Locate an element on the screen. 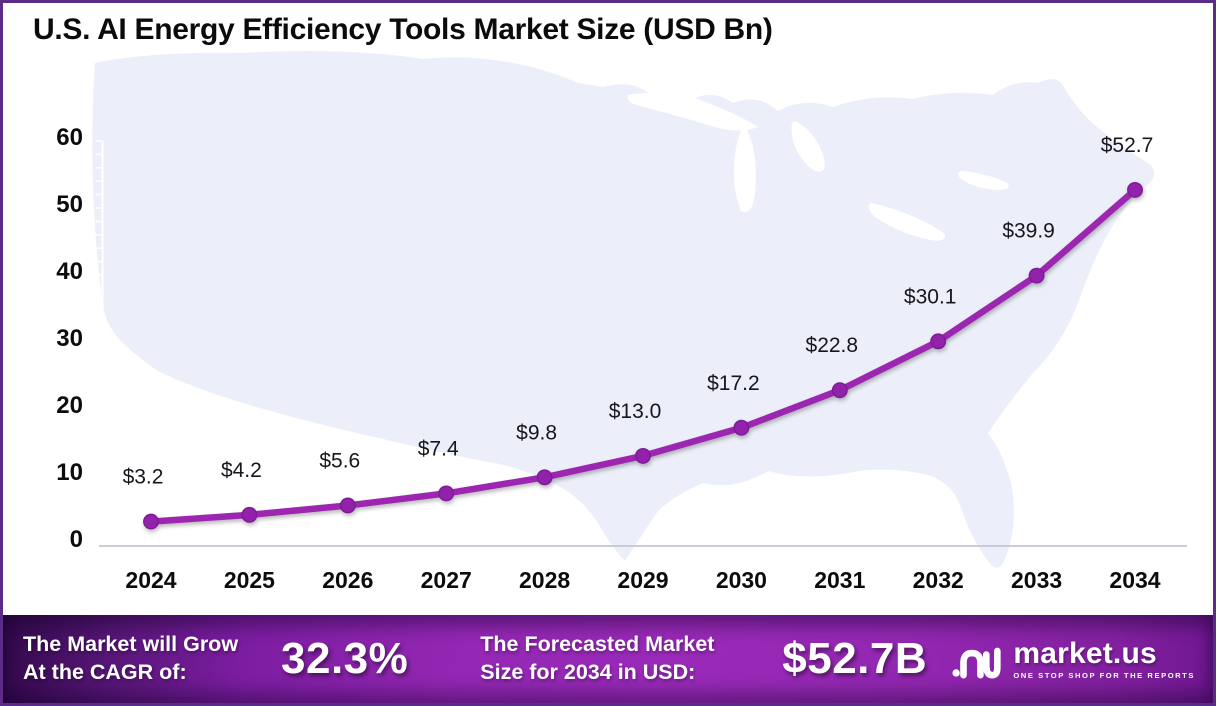 This screenshot has height=706, width=1216. x-tick-label: 2028 is located at coordinates (544, 580).